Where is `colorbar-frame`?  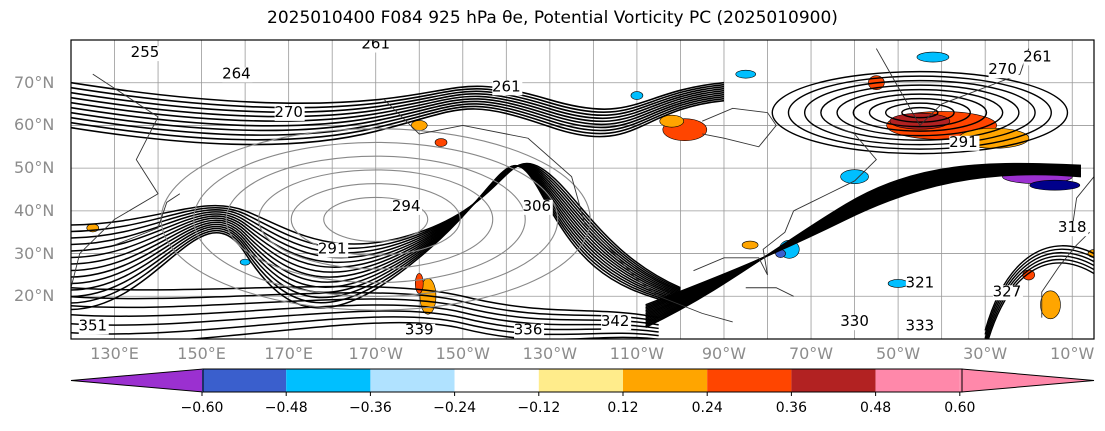
colorbar-frame is located at coordinates (582, 380).